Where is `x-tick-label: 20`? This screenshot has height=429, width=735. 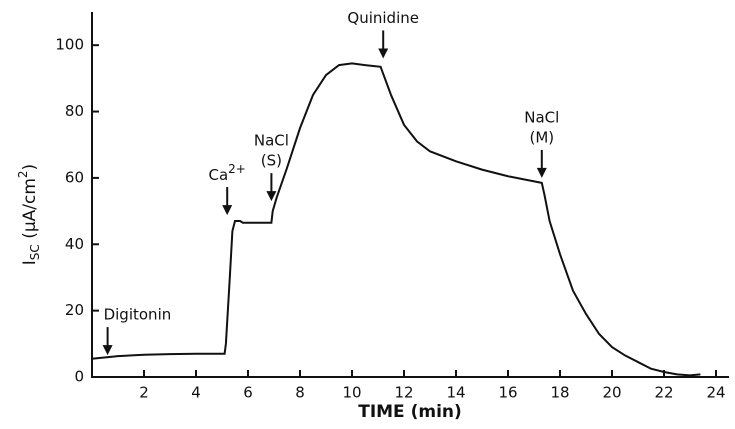
x-tick-label: 20 is located at coordinates (611, 393).